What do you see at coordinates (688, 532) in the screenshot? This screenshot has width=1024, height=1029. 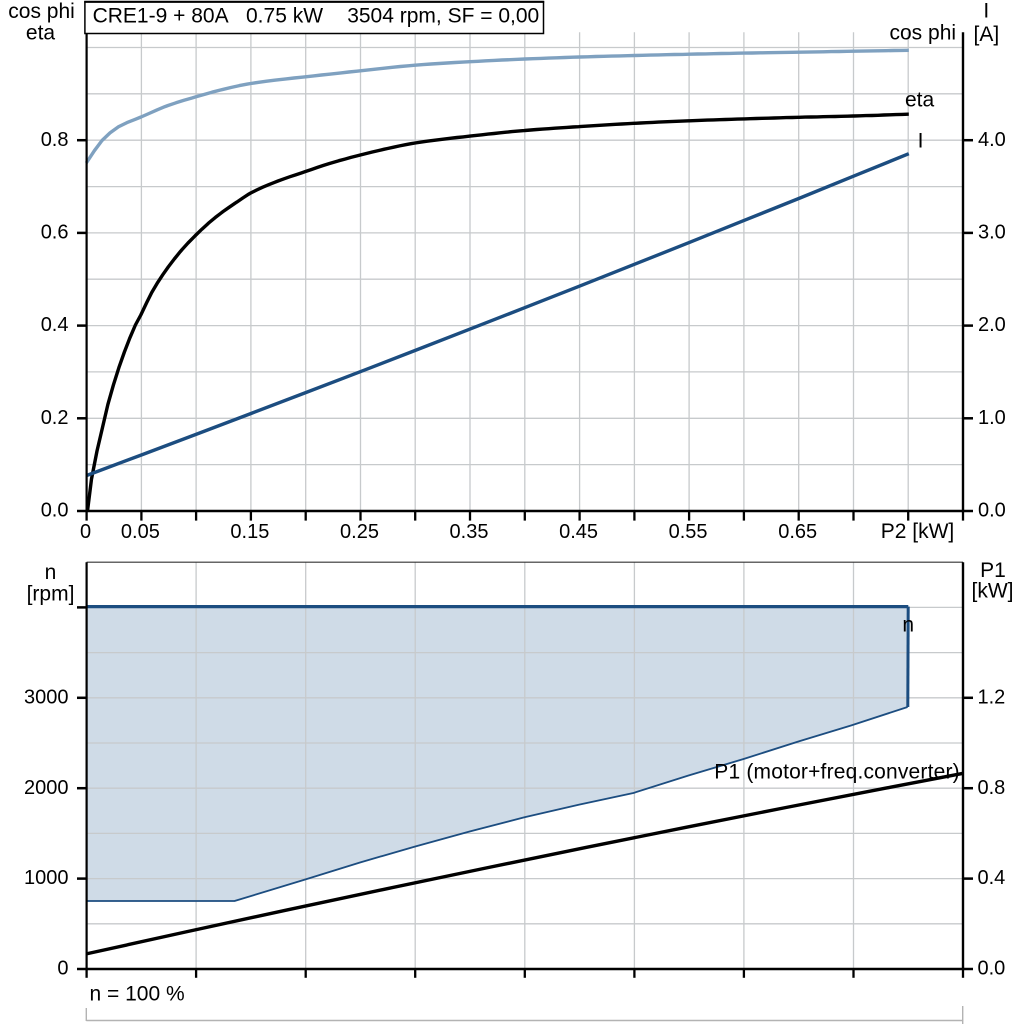 I see `svg-text: 0.55` at bounding box center [688, 532].